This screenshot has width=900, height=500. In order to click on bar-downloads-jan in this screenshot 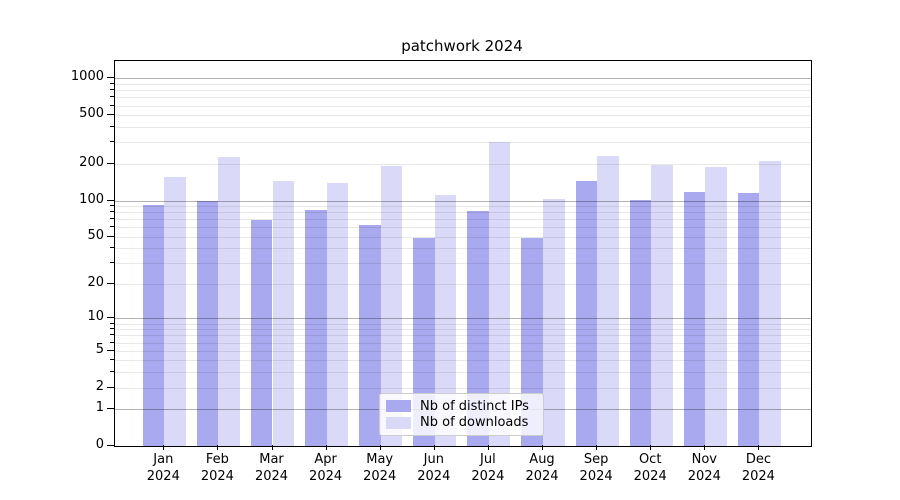, I will do `click(175, 311)`.